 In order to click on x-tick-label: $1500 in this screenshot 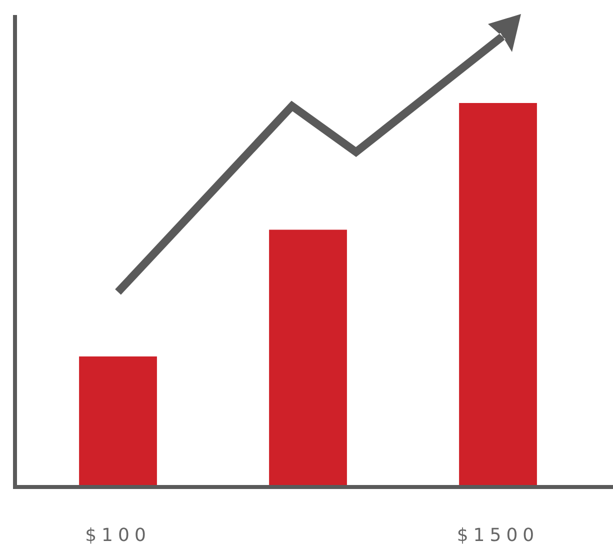, I will do `click(498, 534)`.